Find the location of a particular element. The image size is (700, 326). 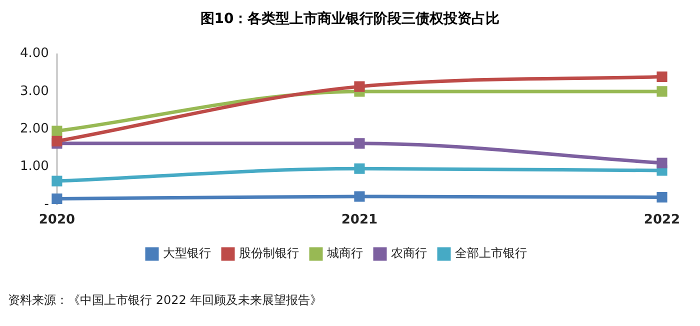

x-tick-label: 2020 is located at coordinates (57, 220).